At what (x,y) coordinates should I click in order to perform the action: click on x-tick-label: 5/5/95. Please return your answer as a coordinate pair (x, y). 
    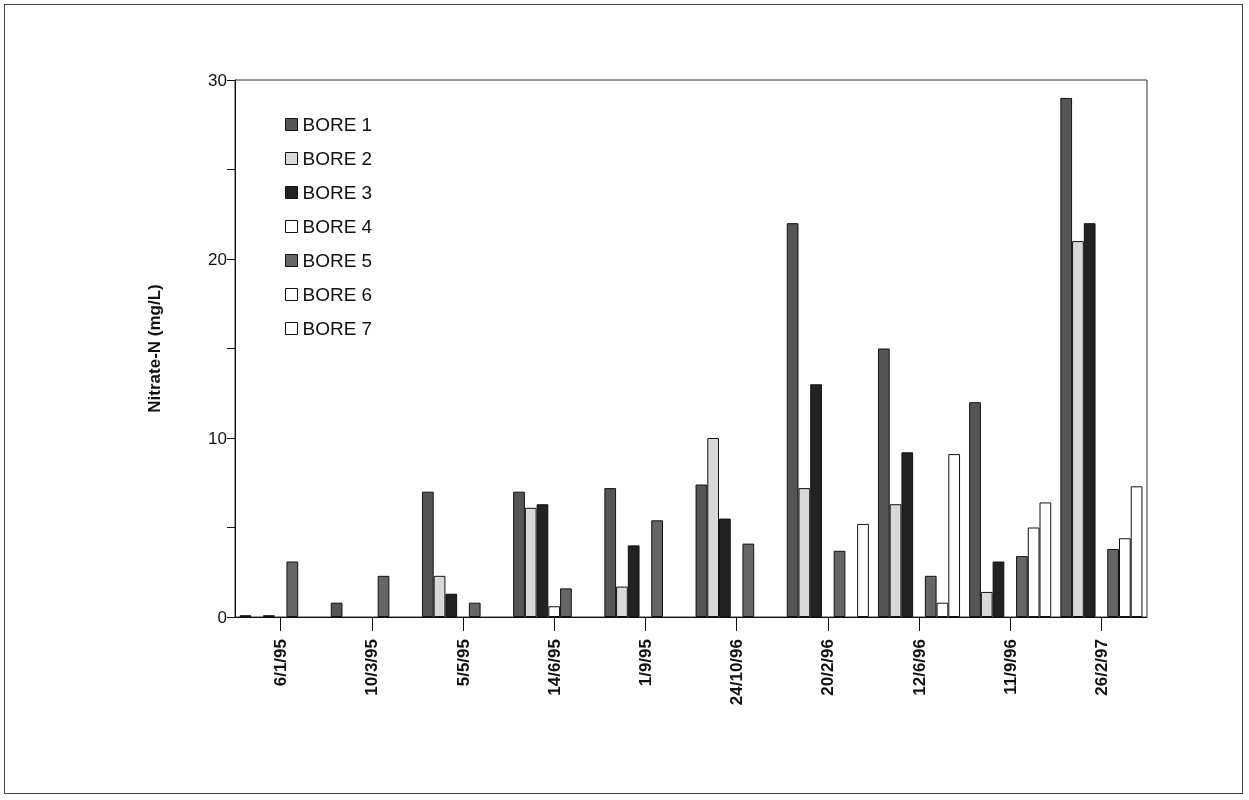
    Looking at the image, I should click on (463, 663).